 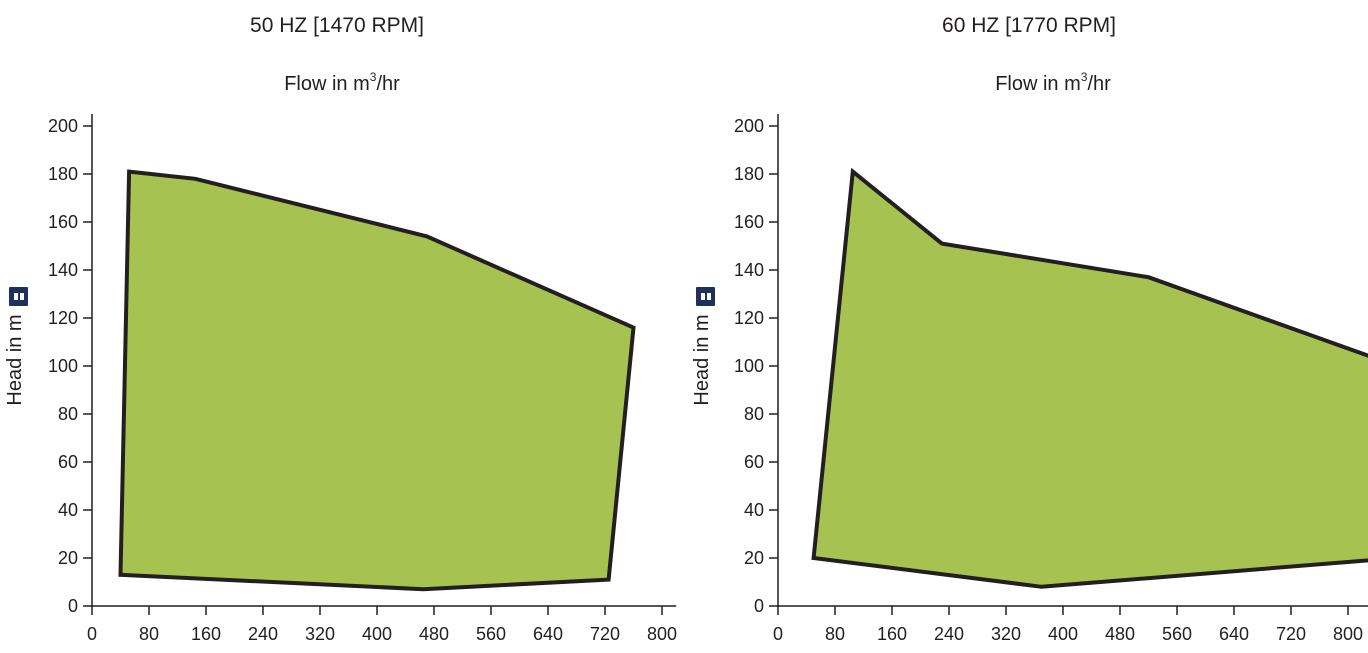 I want to click on chart-title: 60 HZ [1770 RPM], so click(x=1029, y=25).